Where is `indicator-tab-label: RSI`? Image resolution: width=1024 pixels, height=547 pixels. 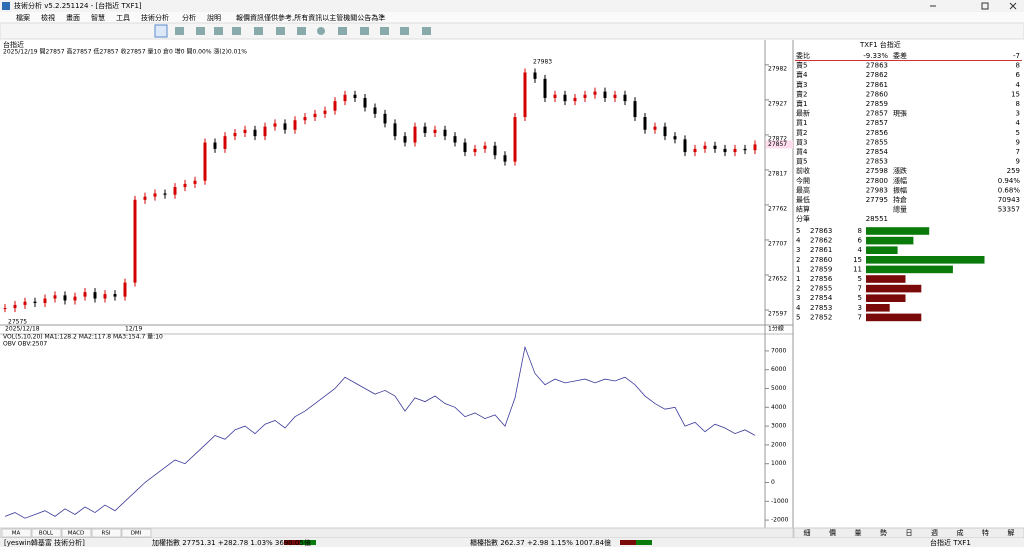 indicator-tab-label: RSI is located at coordinates (106, 534).